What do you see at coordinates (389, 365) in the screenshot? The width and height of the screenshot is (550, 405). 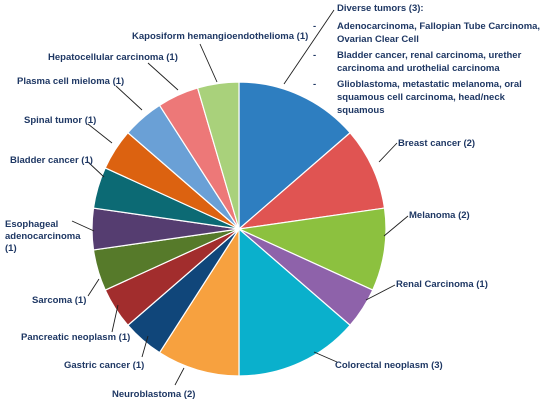 I see `slice-label: Colorectal neoplasm (3)` at bounding box center [389, 365].